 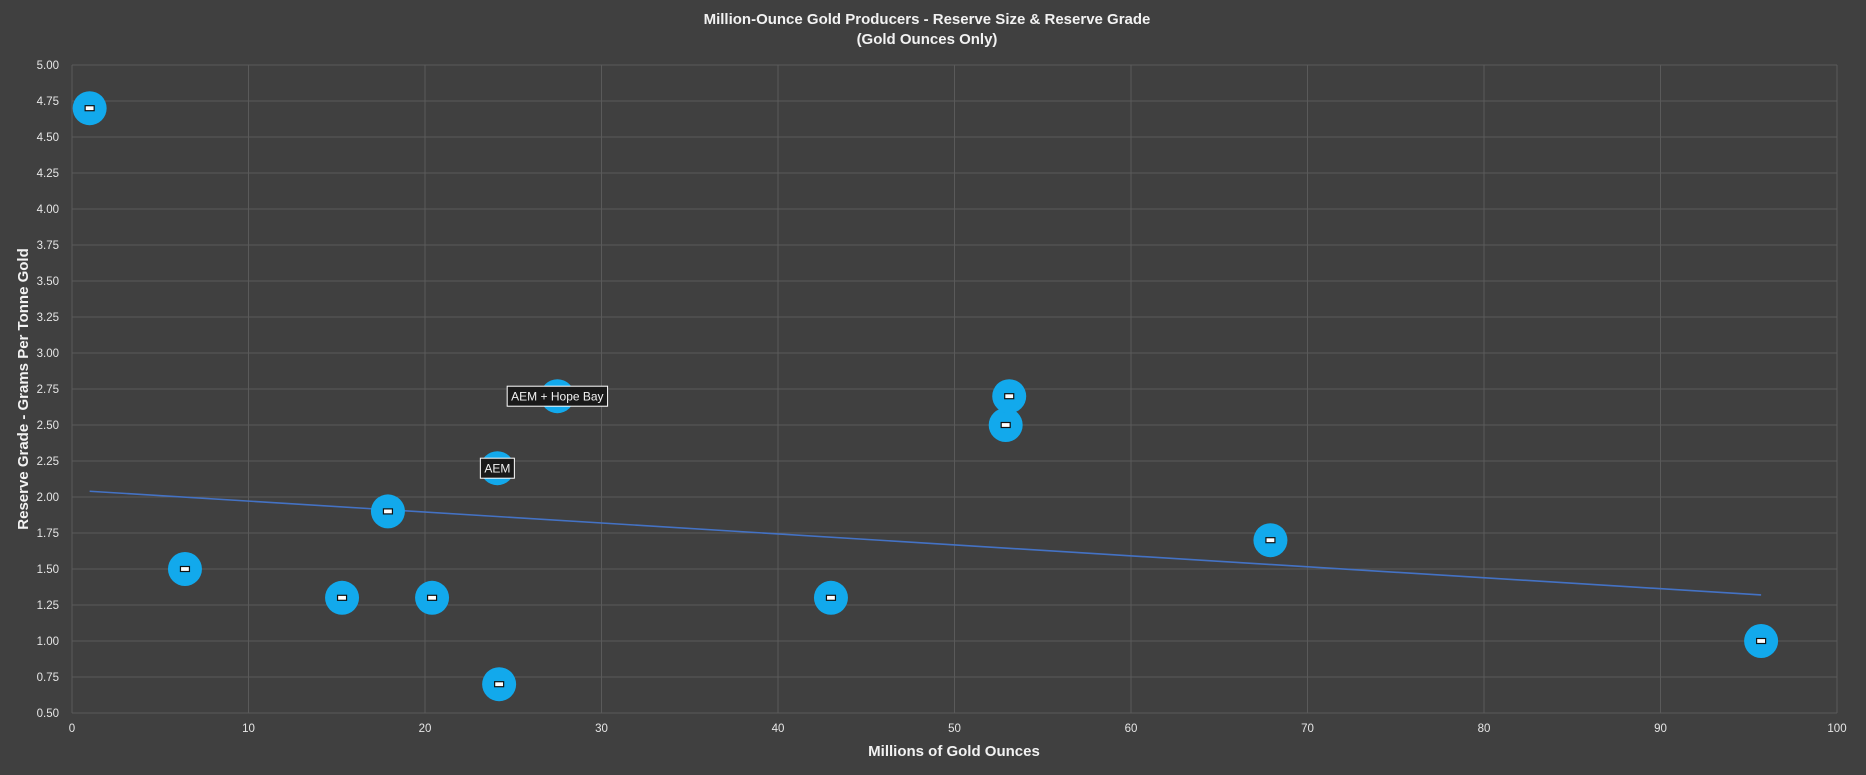 I want to click on y-tick-label: 1.75, so click(x=48, y=534).